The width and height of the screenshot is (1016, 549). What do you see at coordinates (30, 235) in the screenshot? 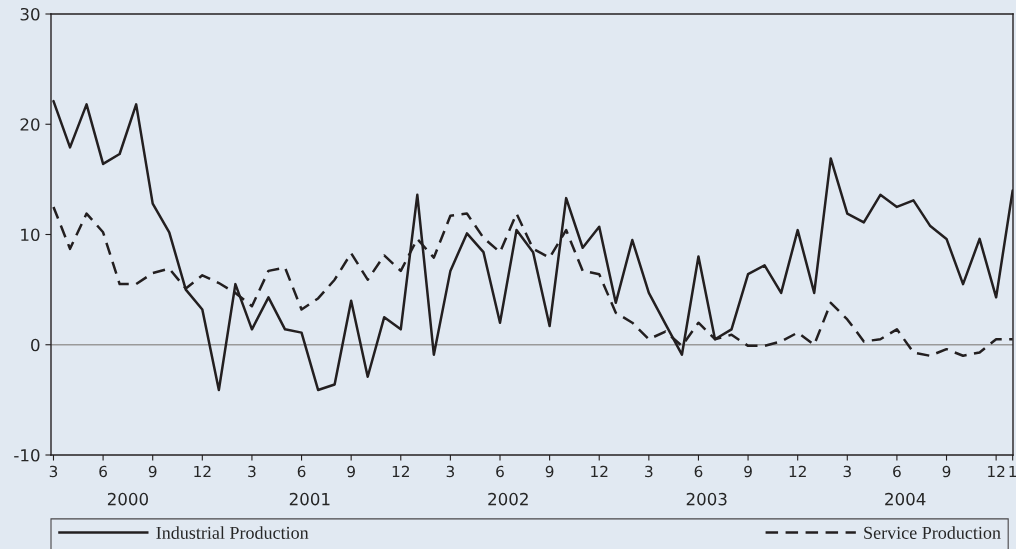
I see `y-tick-label: 10` at bounding box center [30, 235].